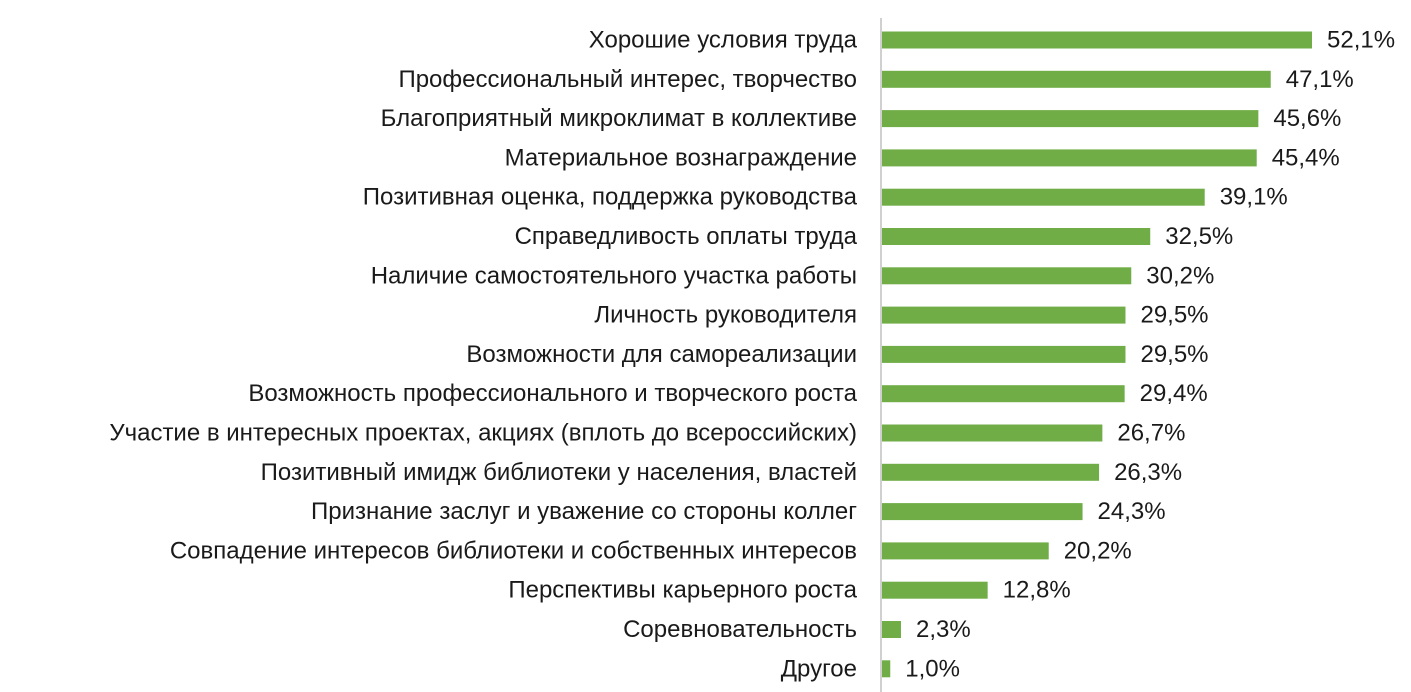 The image size is (1411, 692). I want to click on category-label: Благоприятный микроклимат в коллективе, so click(619, 118).